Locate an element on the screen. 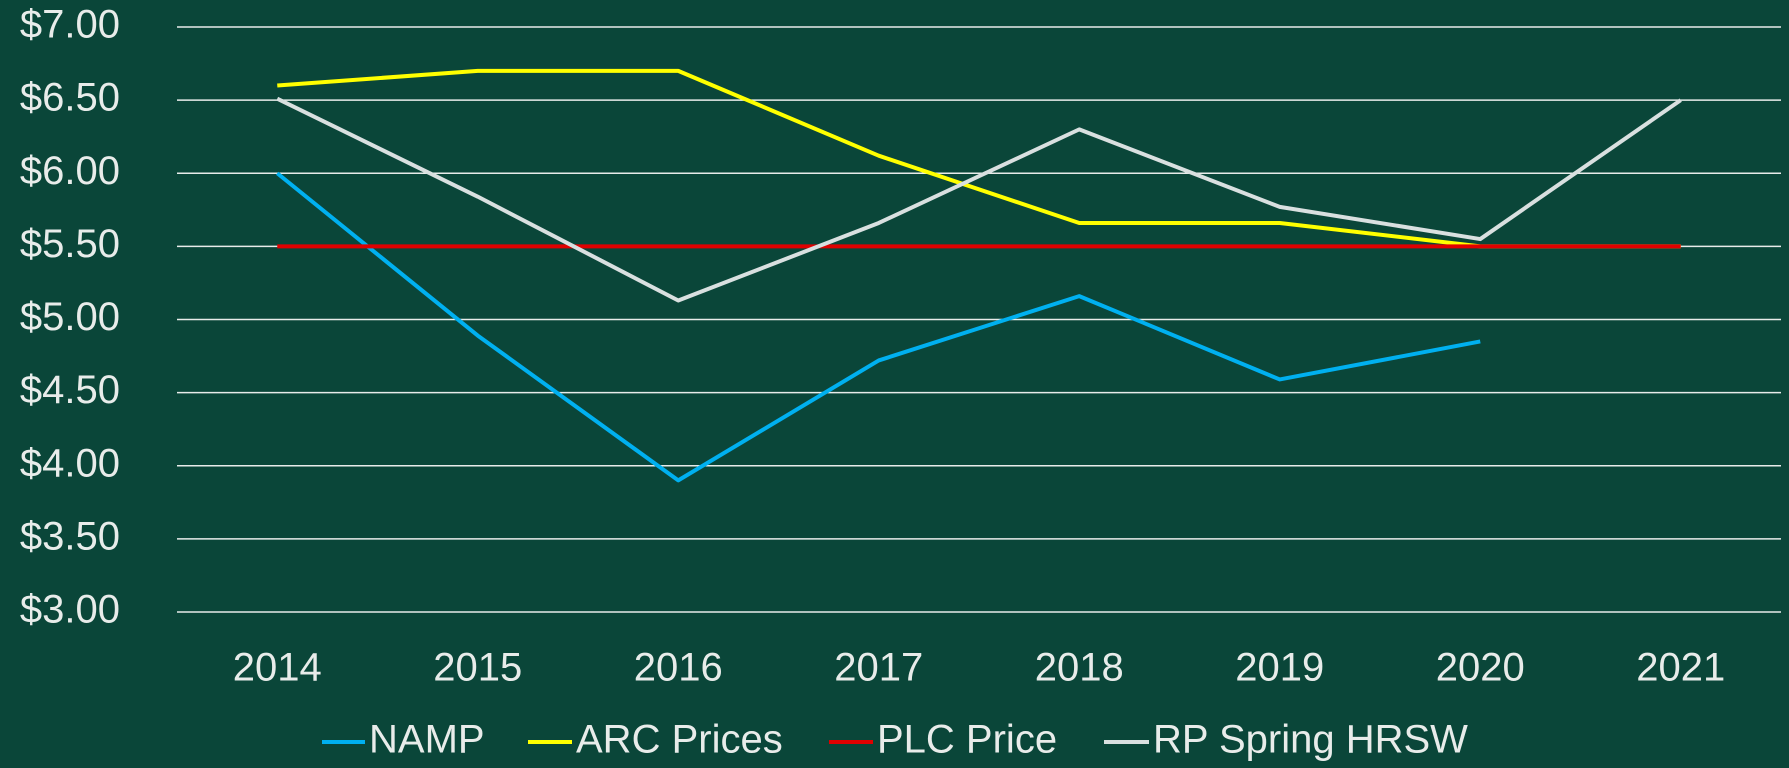 This screenshot has height=768, width=1789. x-tick-label: 2019 is located at coordinates (1279, 668).